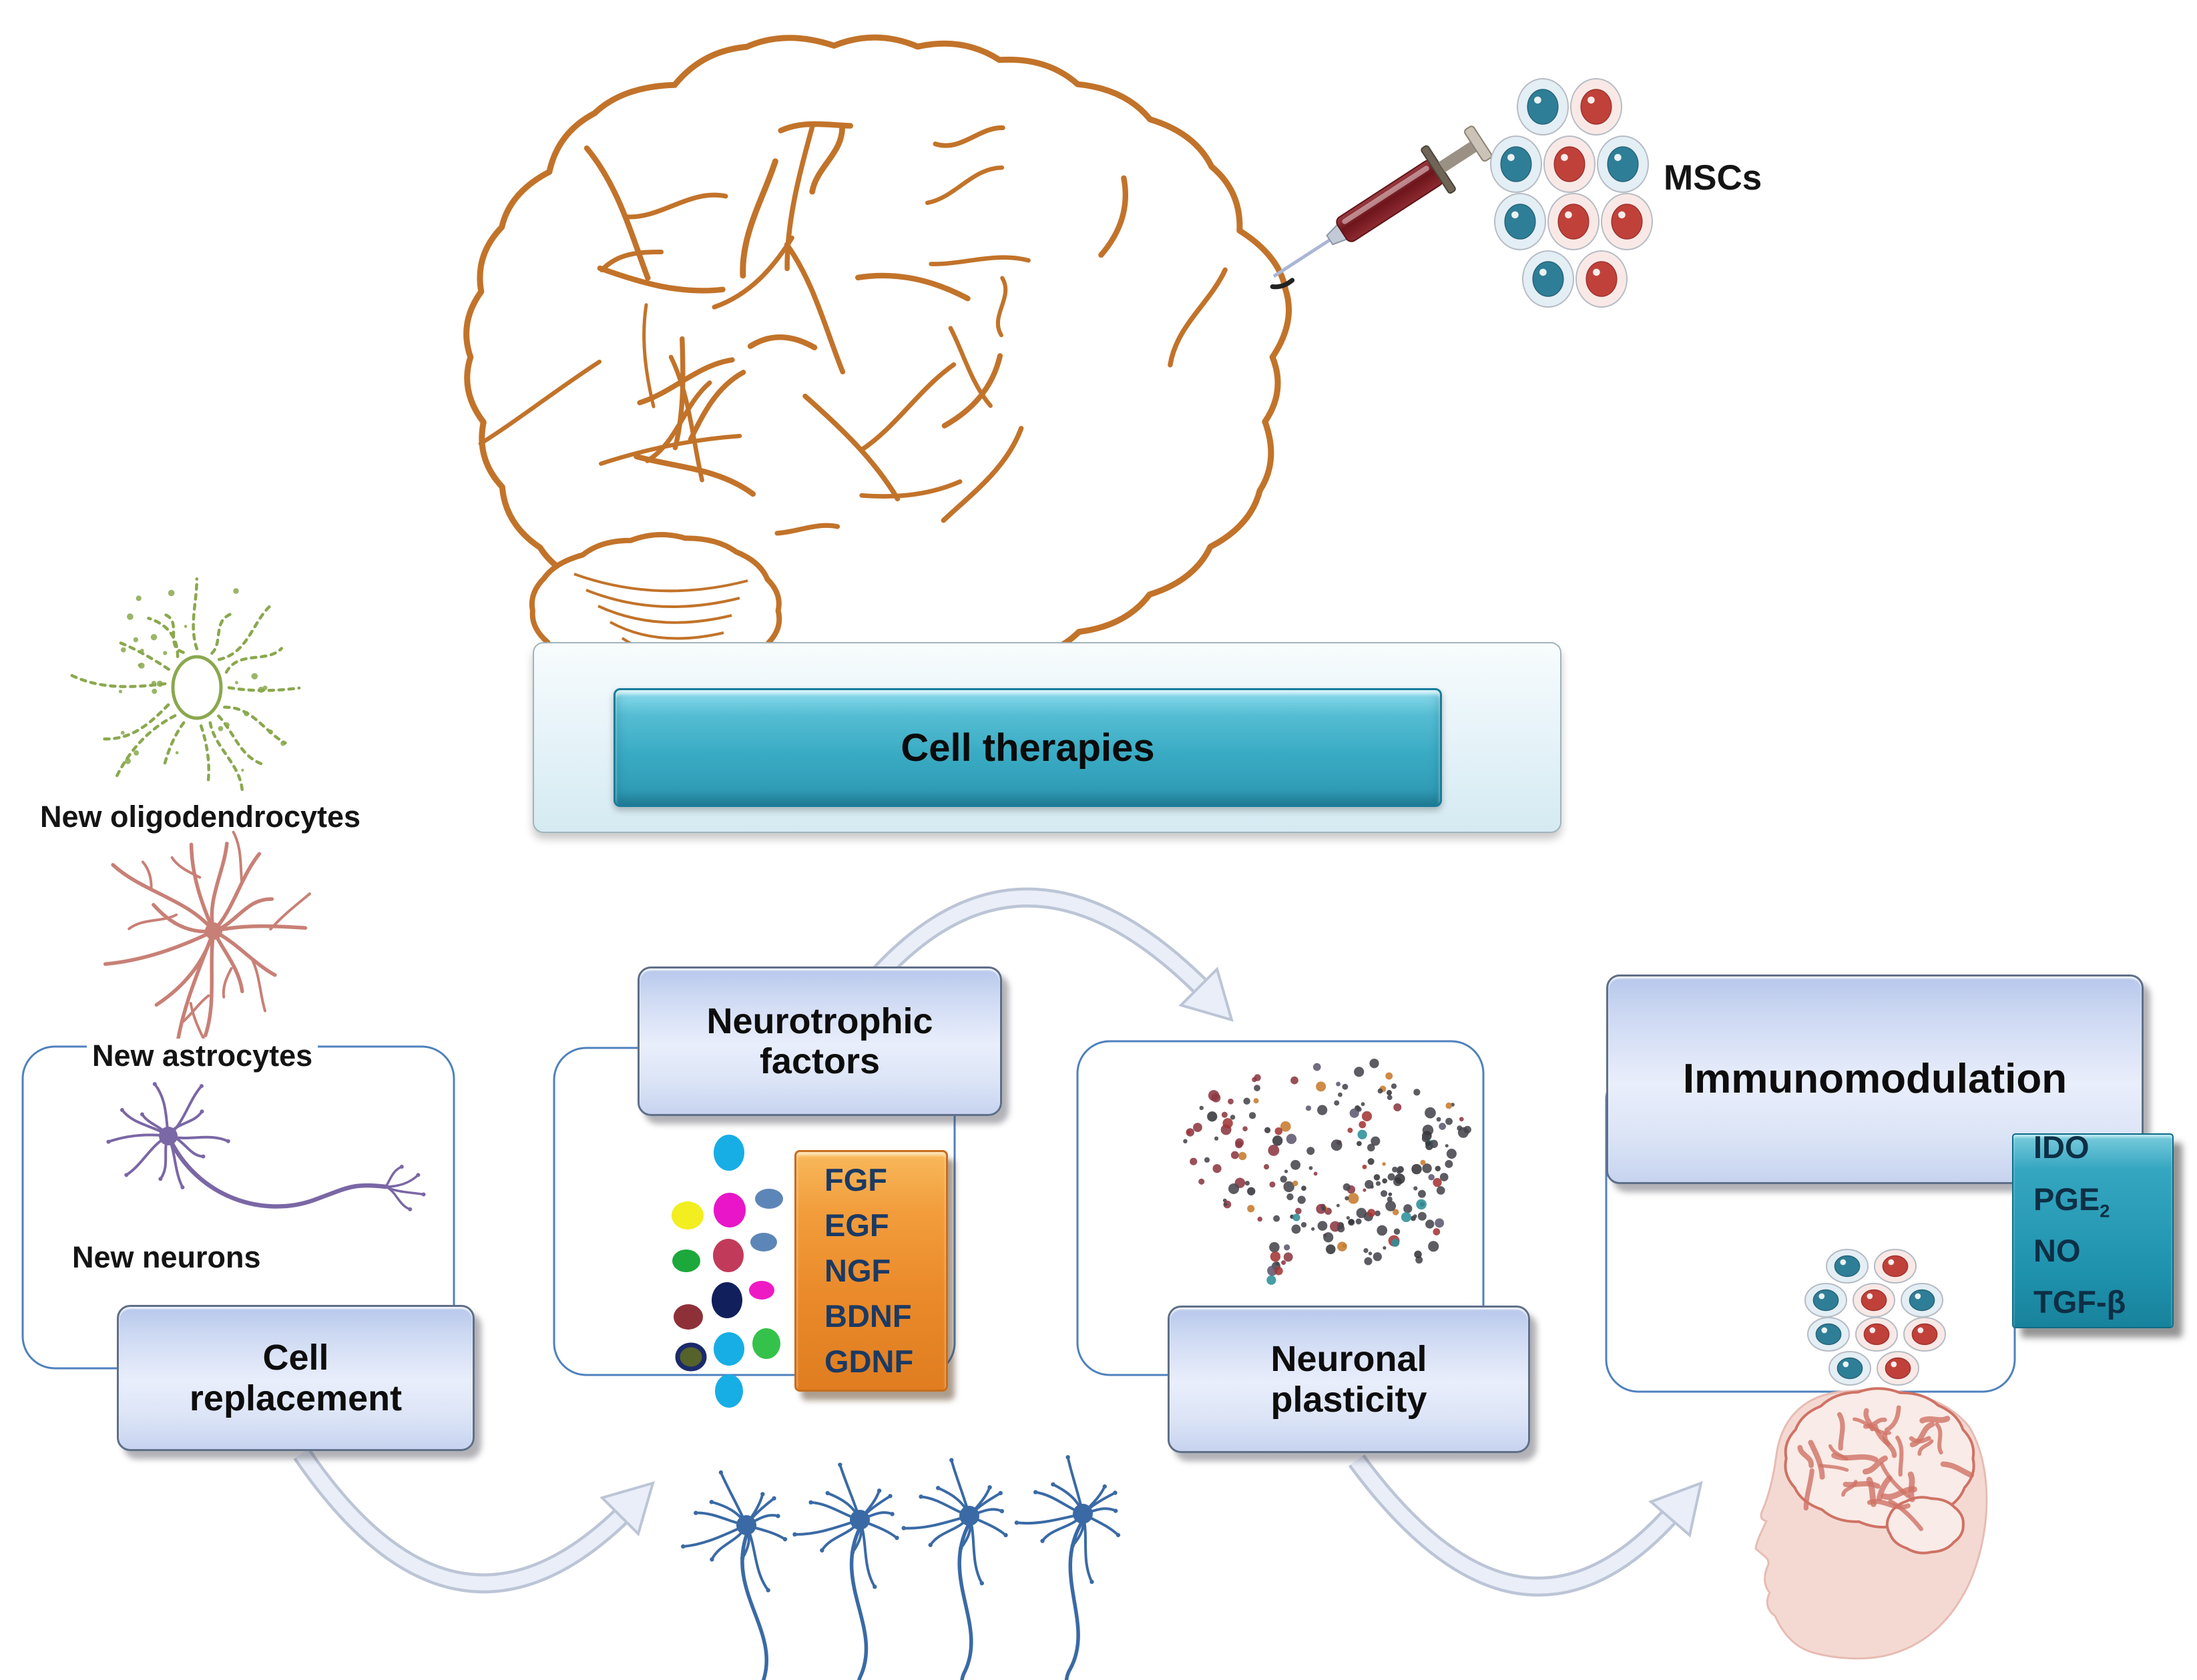 This screenshot has width=2197, height=1680. Describe the element at coordinates (2071, 1201) in the screenshot. I see `mediator-item: PGE2` at that location.